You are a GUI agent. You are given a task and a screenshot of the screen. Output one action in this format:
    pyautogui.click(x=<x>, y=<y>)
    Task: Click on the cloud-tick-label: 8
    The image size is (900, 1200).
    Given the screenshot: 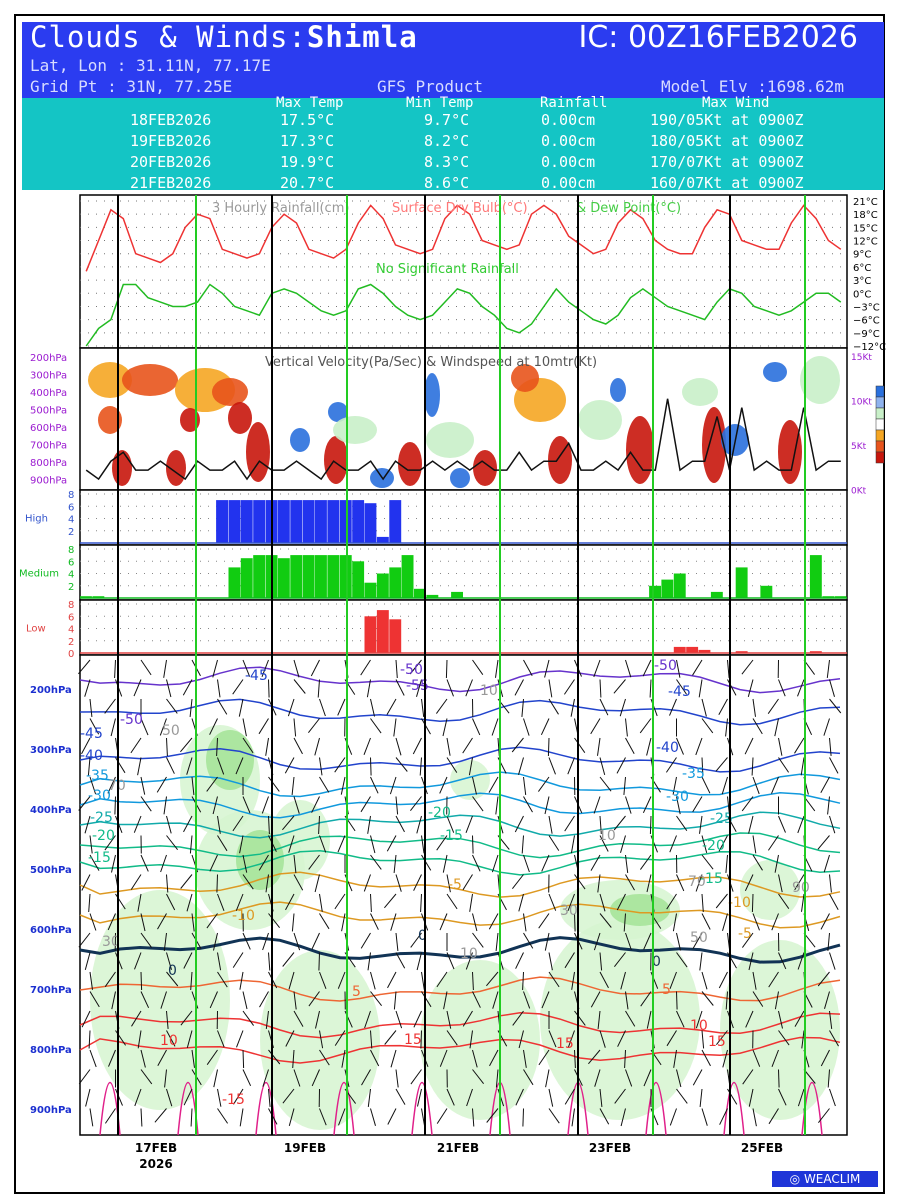 What is the action you would take?
    pyautogui.click(x=71, y=550)
    